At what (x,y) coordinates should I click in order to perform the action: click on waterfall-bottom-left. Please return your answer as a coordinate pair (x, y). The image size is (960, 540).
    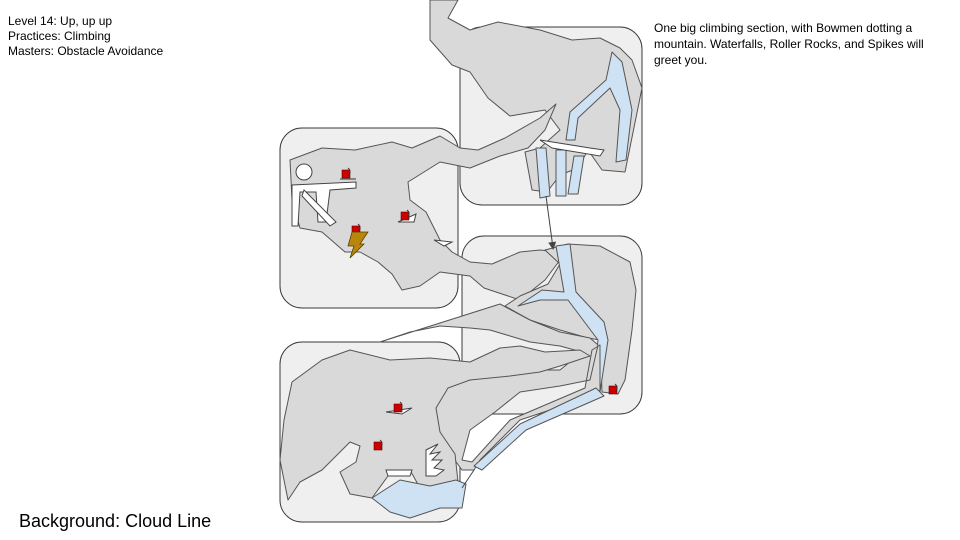
    Looking at the image, I should click on (419, 499).